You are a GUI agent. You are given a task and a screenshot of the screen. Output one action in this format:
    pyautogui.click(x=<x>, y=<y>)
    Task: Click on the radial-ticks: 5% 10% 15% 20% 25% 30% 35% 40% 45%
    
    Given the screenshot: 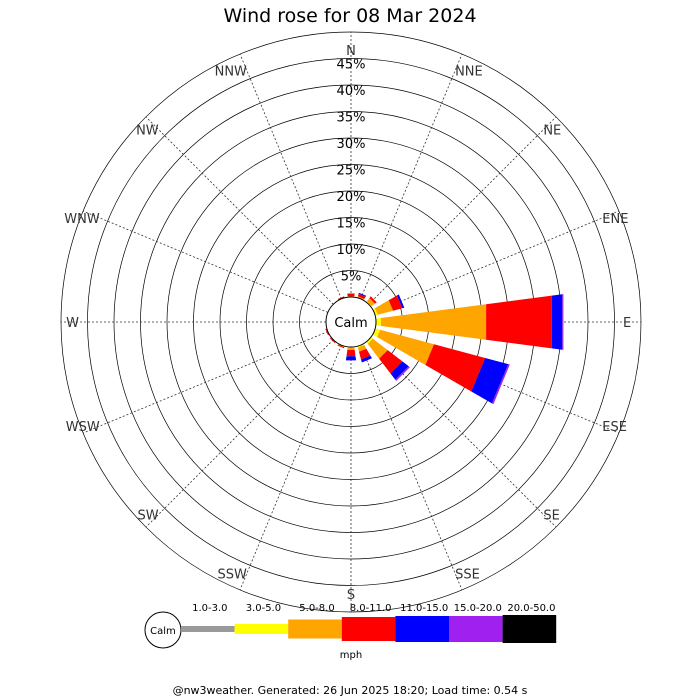 What is the action you would take?
    pyautogui.click(x=351, y=171)
    